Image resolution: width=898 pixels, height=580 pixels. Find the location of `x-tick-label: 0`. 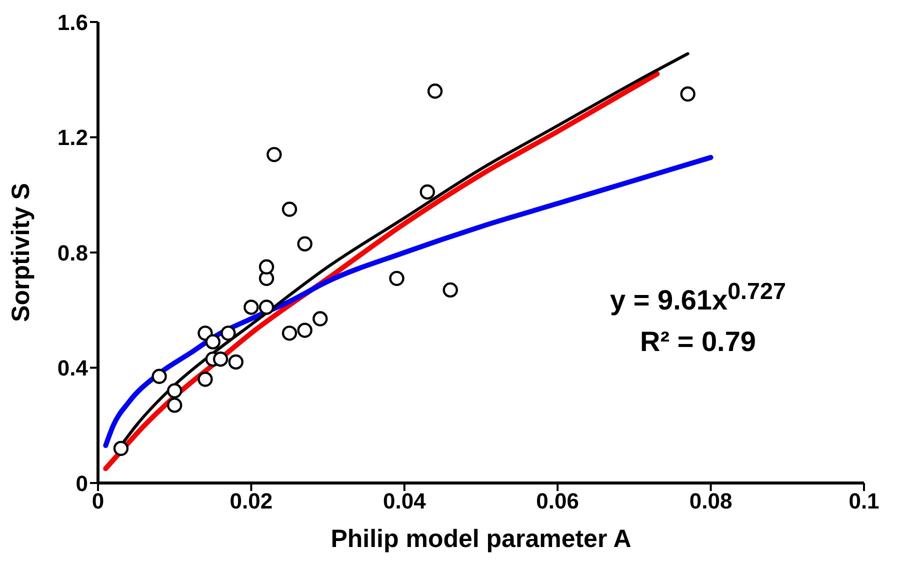

x-tick-label: 0 is located at coordinates (98, 501).